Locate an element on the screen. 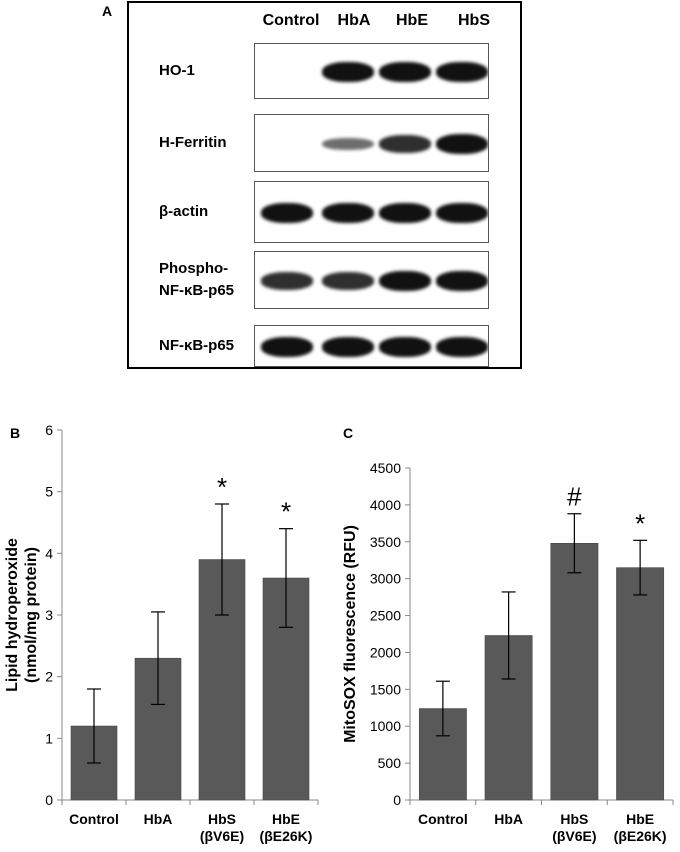  y-tick-label: 3000 is located at coordinates (385, 579).